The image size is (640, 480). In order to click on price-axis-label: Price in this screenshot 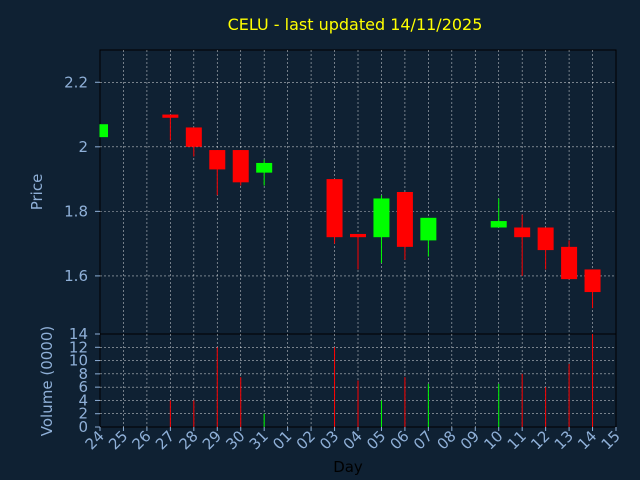, I will do `click(37, 192)`.